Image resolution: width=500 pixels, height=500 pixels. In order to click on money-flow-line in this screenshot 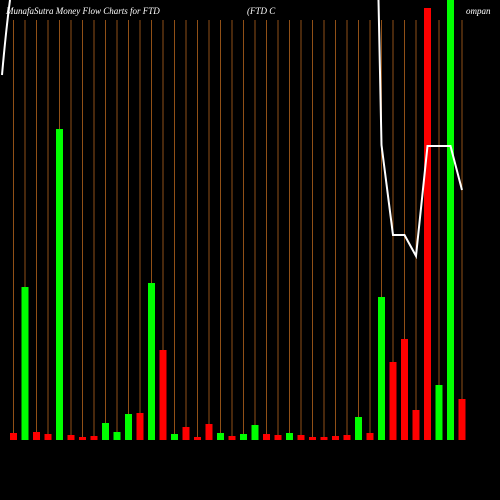, I will do `click(420, 130)`.